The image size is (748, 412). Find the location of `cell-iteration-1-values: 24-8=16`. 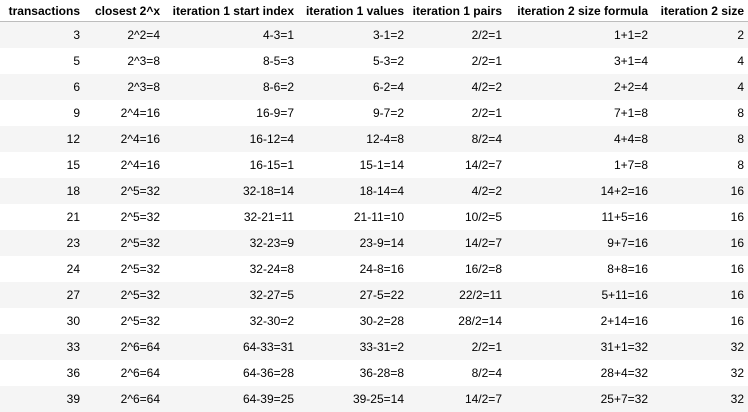

cell-iteration-1-values: 24-8=16 is located at coordinates (353, 269).